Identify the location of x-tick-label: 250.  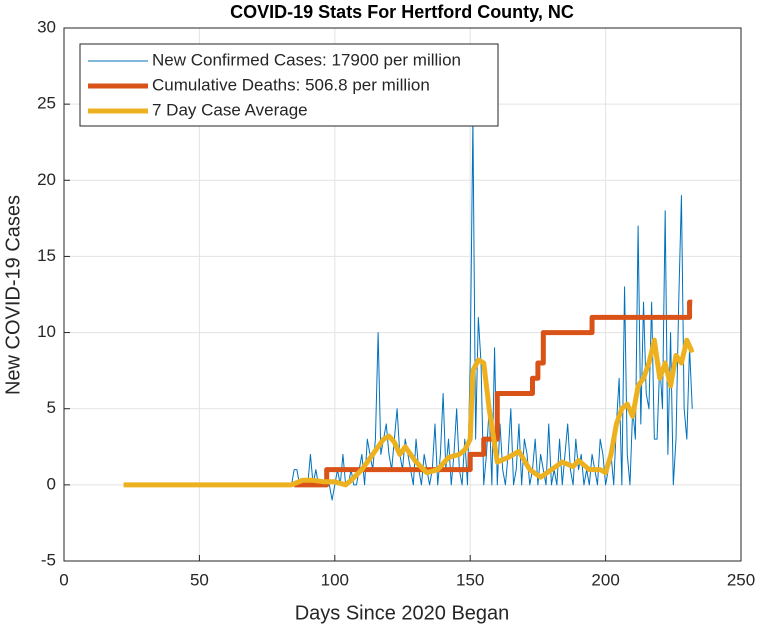
(741, 579).